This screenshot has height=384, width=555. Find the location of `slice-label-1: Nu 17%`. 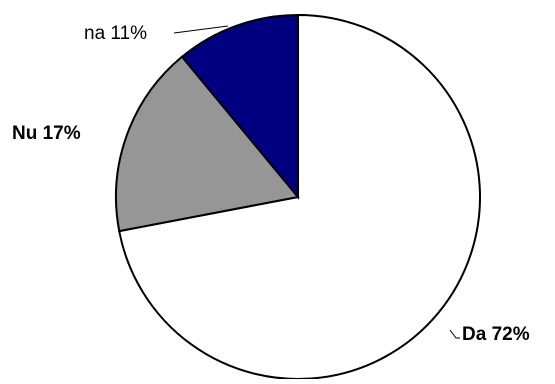

slice-label-1: Nu 17% is located at coordinates (46, 133).